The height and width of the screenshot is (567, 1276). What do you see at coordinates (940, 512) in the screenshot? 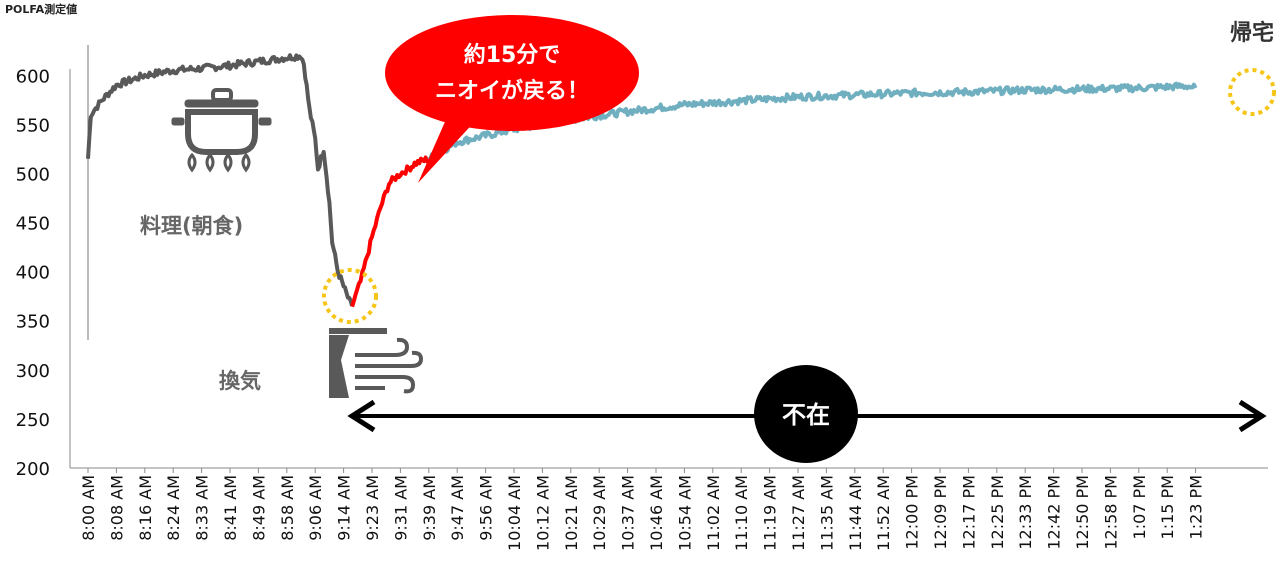
I see `x-tick-label: 12:09 PM` at bounding box center [940, 512].